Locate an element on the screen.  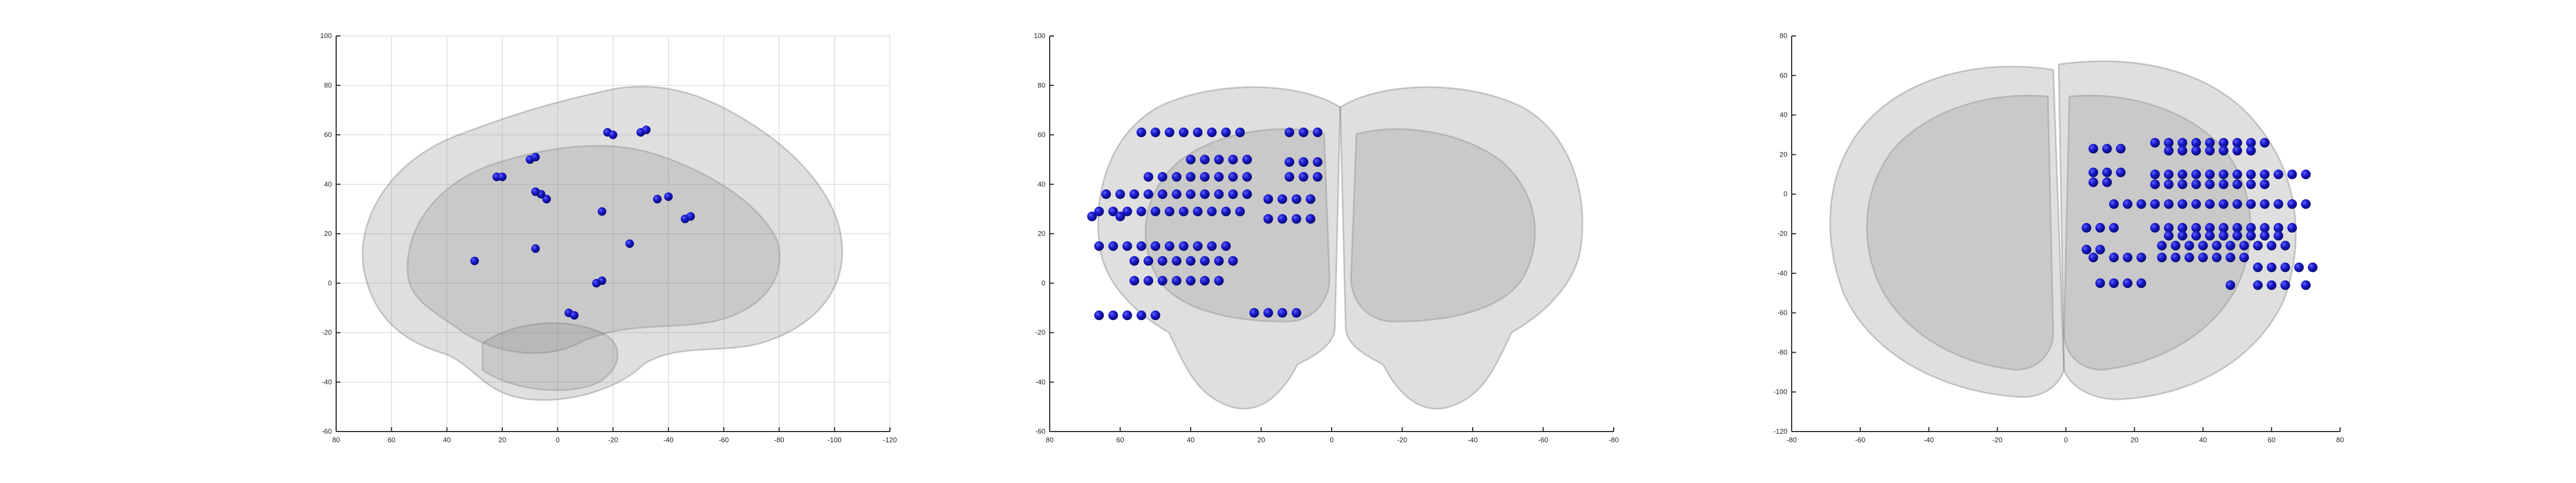
x-tick-label: -60 is located at coordinates (1860, 440).